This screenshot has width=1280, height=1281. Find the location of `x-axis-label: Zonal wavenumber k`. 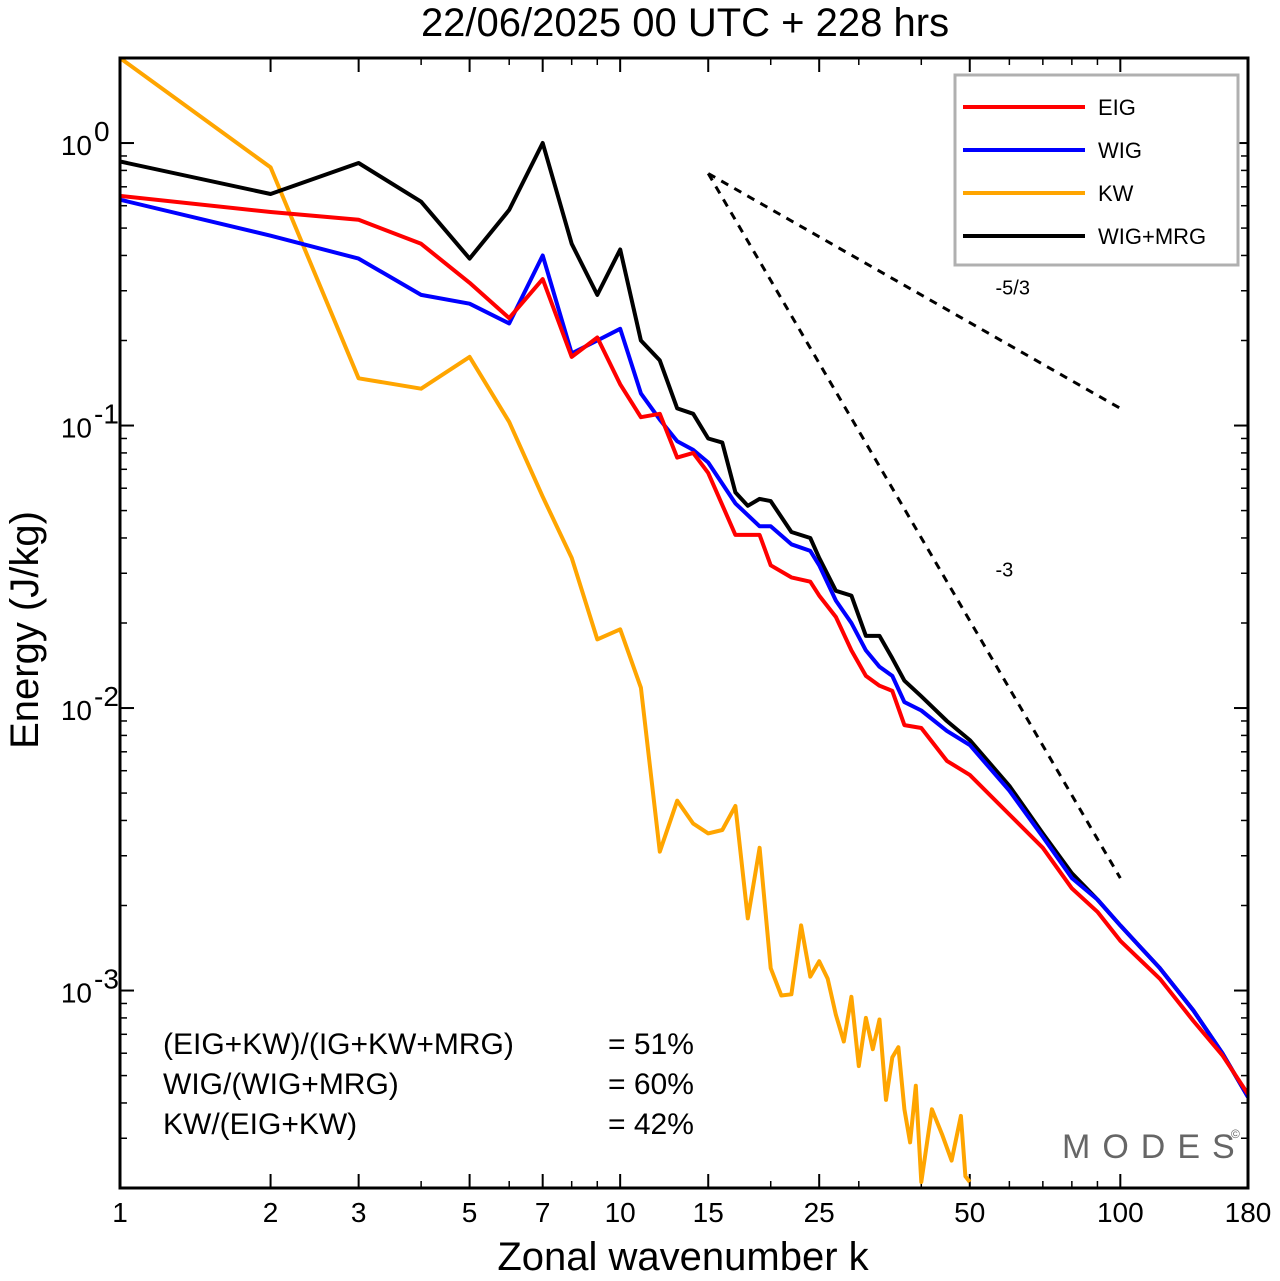

x-axis-label: Zonal wavenumber k is located at coordinates (683, 1257).